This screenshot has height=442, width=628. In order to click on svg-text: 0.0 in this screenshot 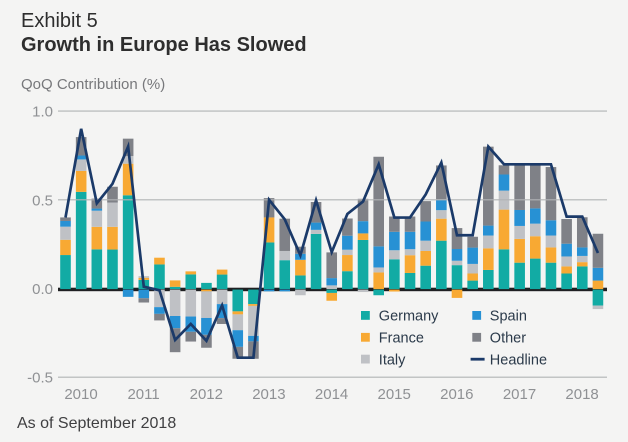, I will do `click(42, 289)`.